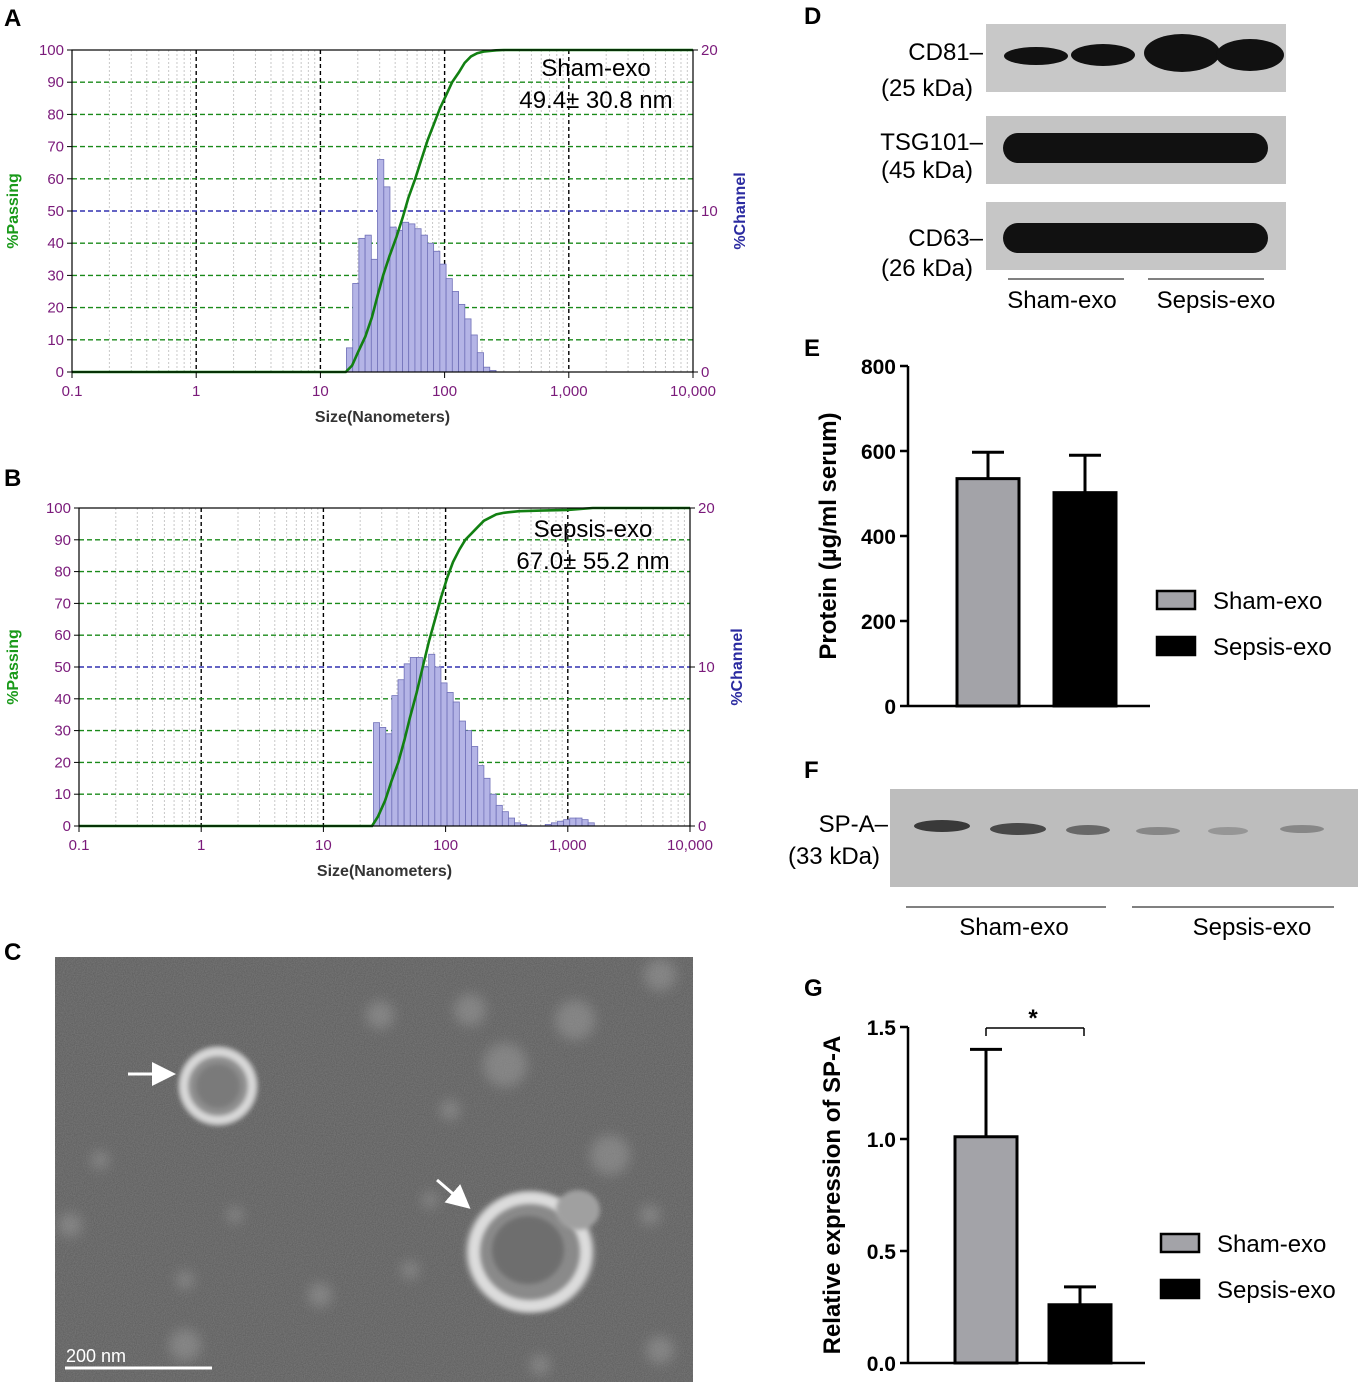 The image size is (1358, 1382). I want to click on y-tick-label: 100, so click(58, 508).